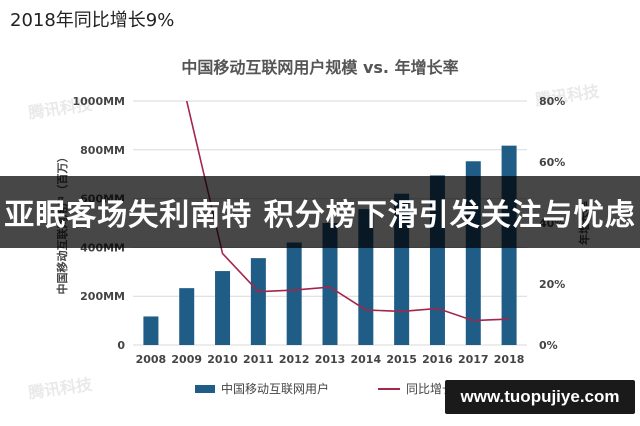 This screenshot has width=640, height=426. What do you see at coordinates (401, 359) in the screenshot?
I see `x-tick-label: 2015` at bounding box center [401, 359].